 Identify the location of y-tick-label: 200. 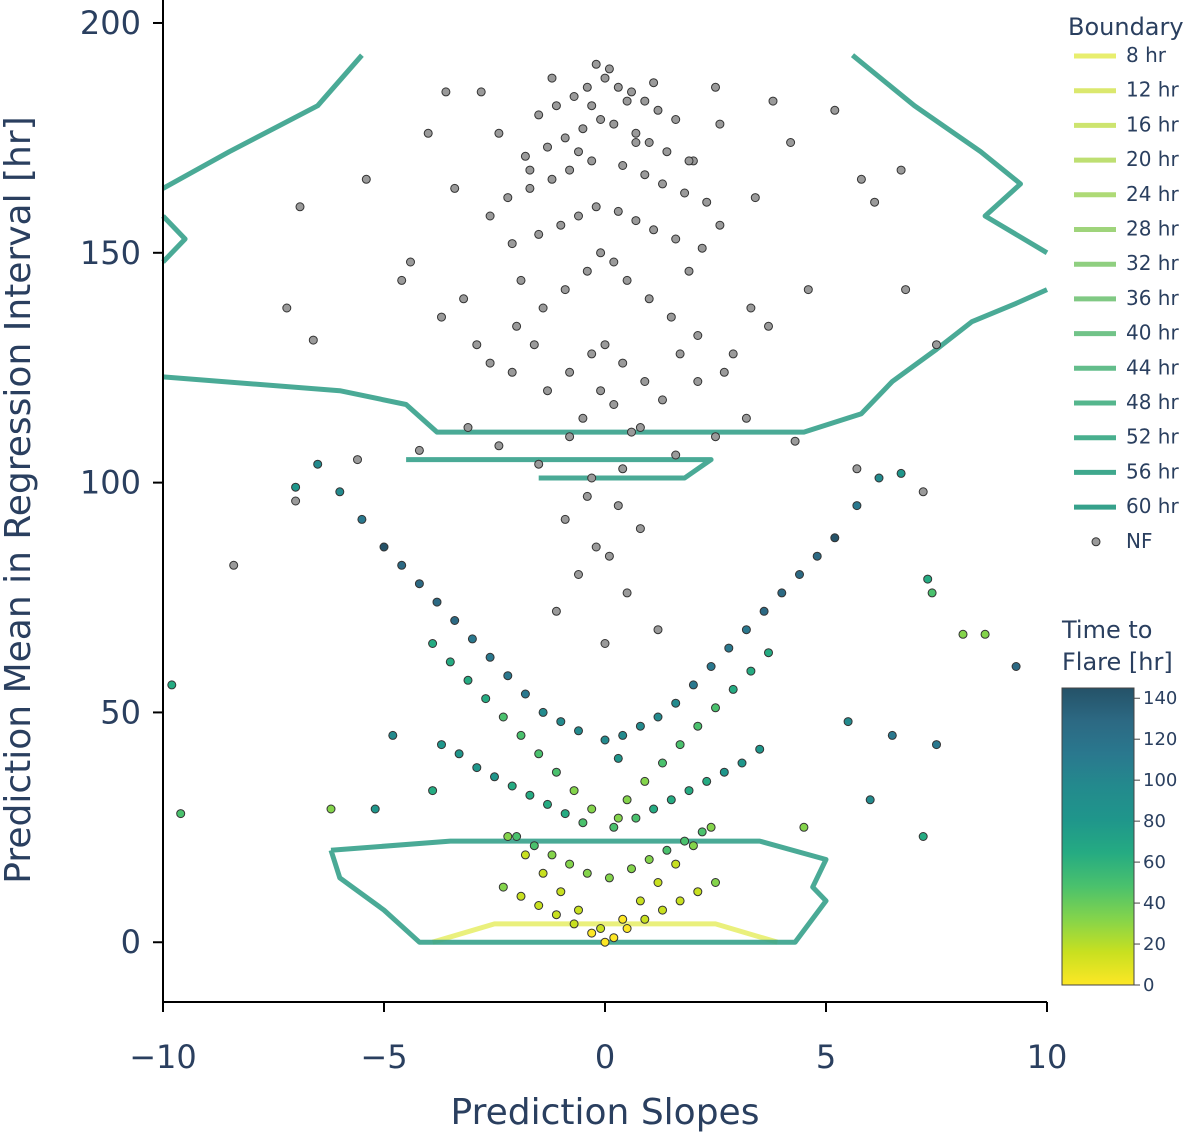
(110, 23).